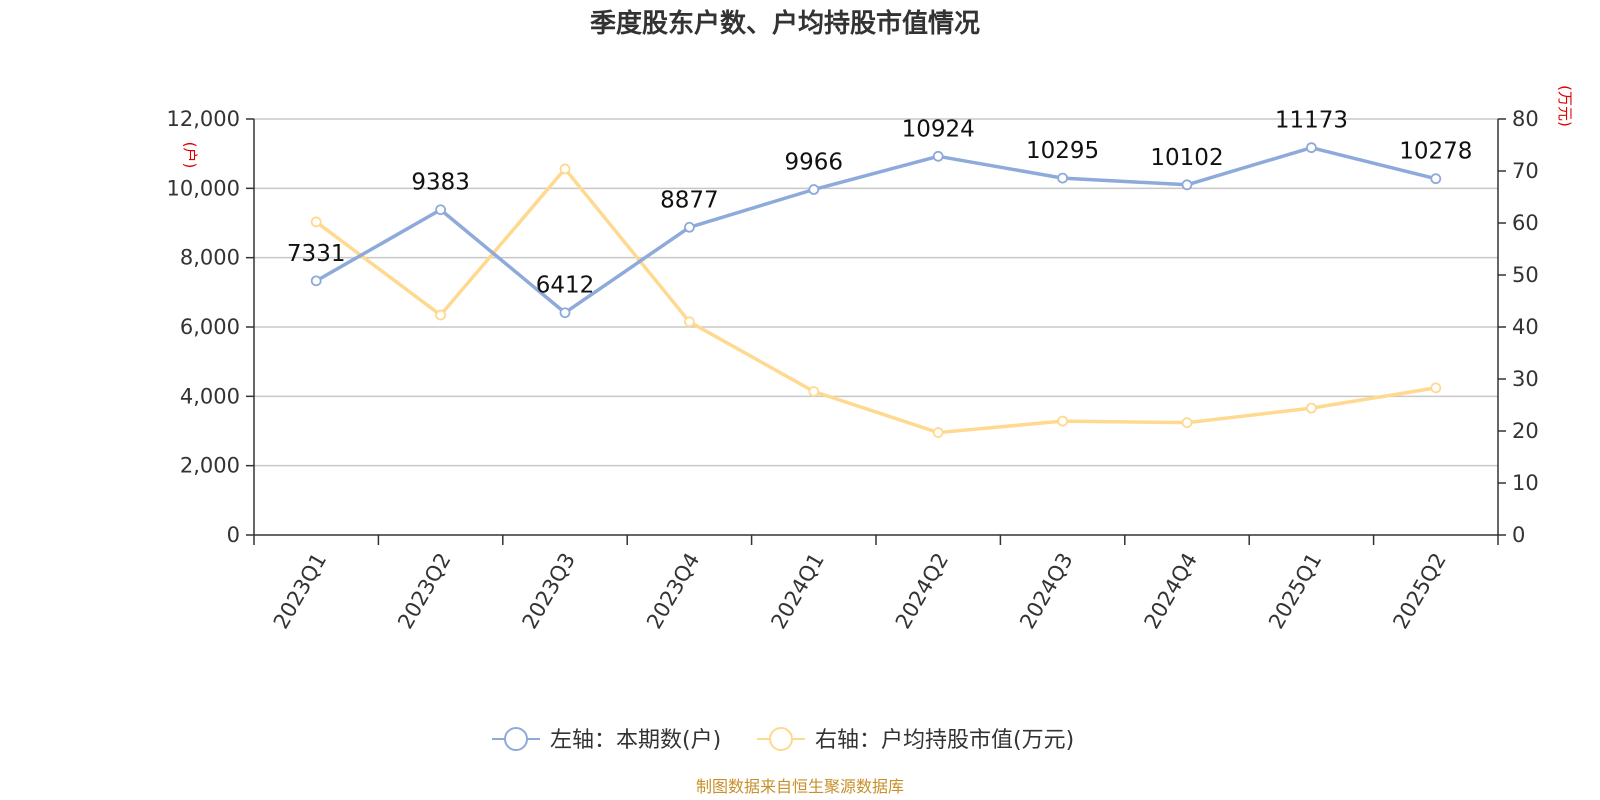  I want to click on right-axis-tick-label: 10, so click(1525, 483).